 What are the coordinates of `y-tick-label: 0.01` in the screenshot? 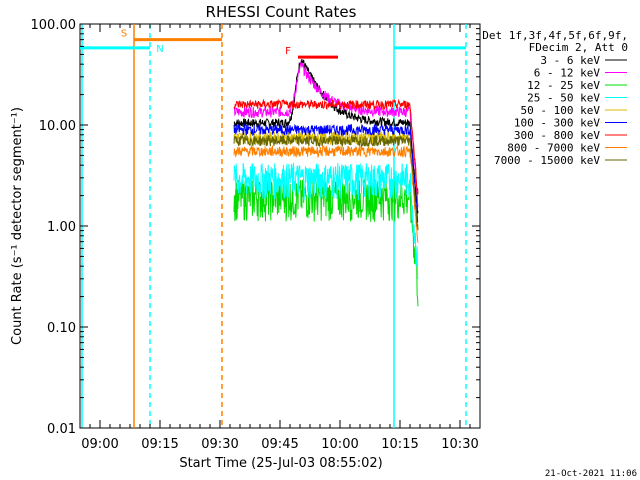 It's located at (61, 429).